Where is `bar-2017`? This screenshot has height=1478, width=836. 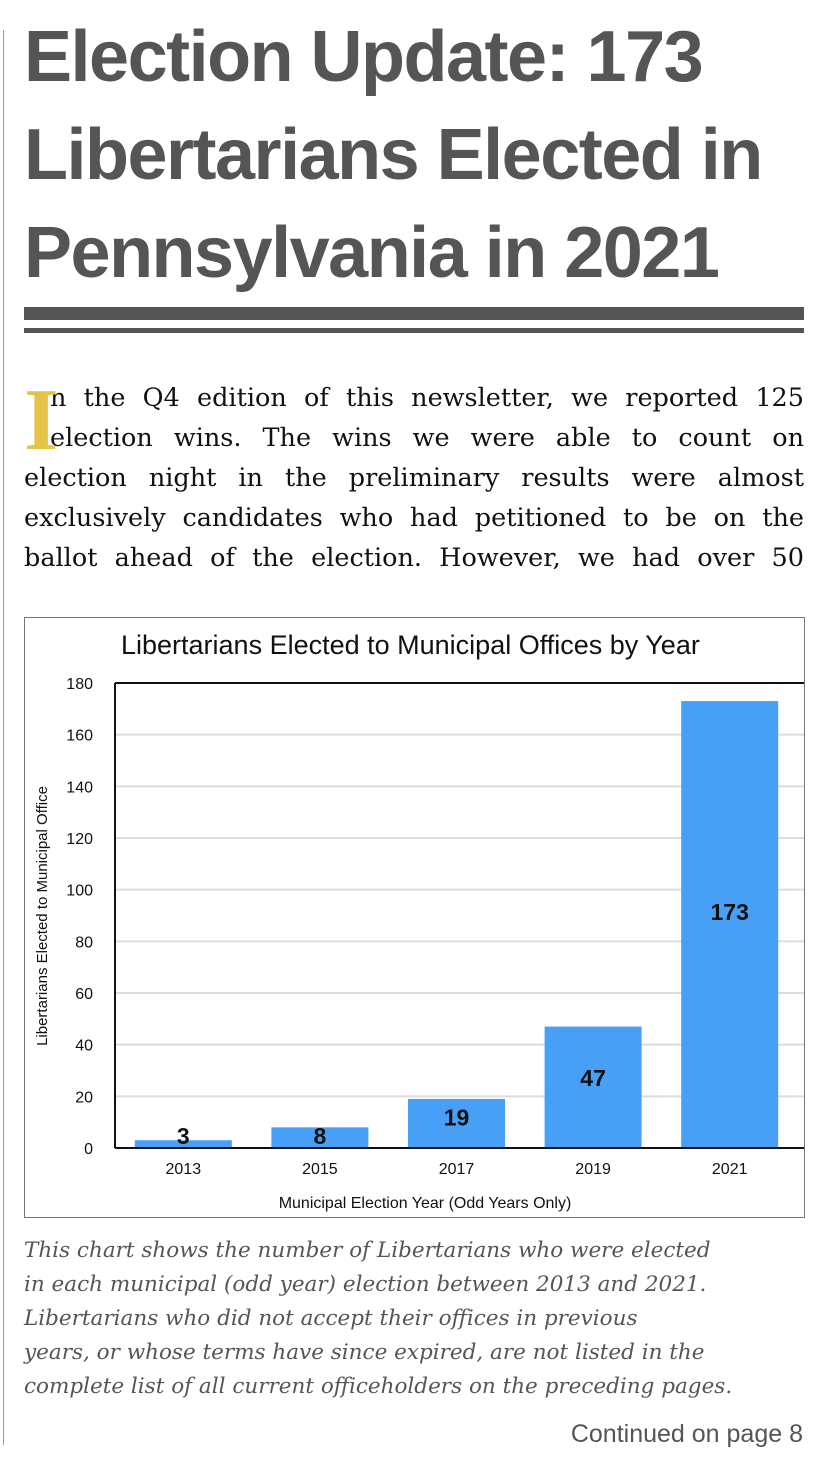 bar-2017 is located at coordinates (456, 1123).